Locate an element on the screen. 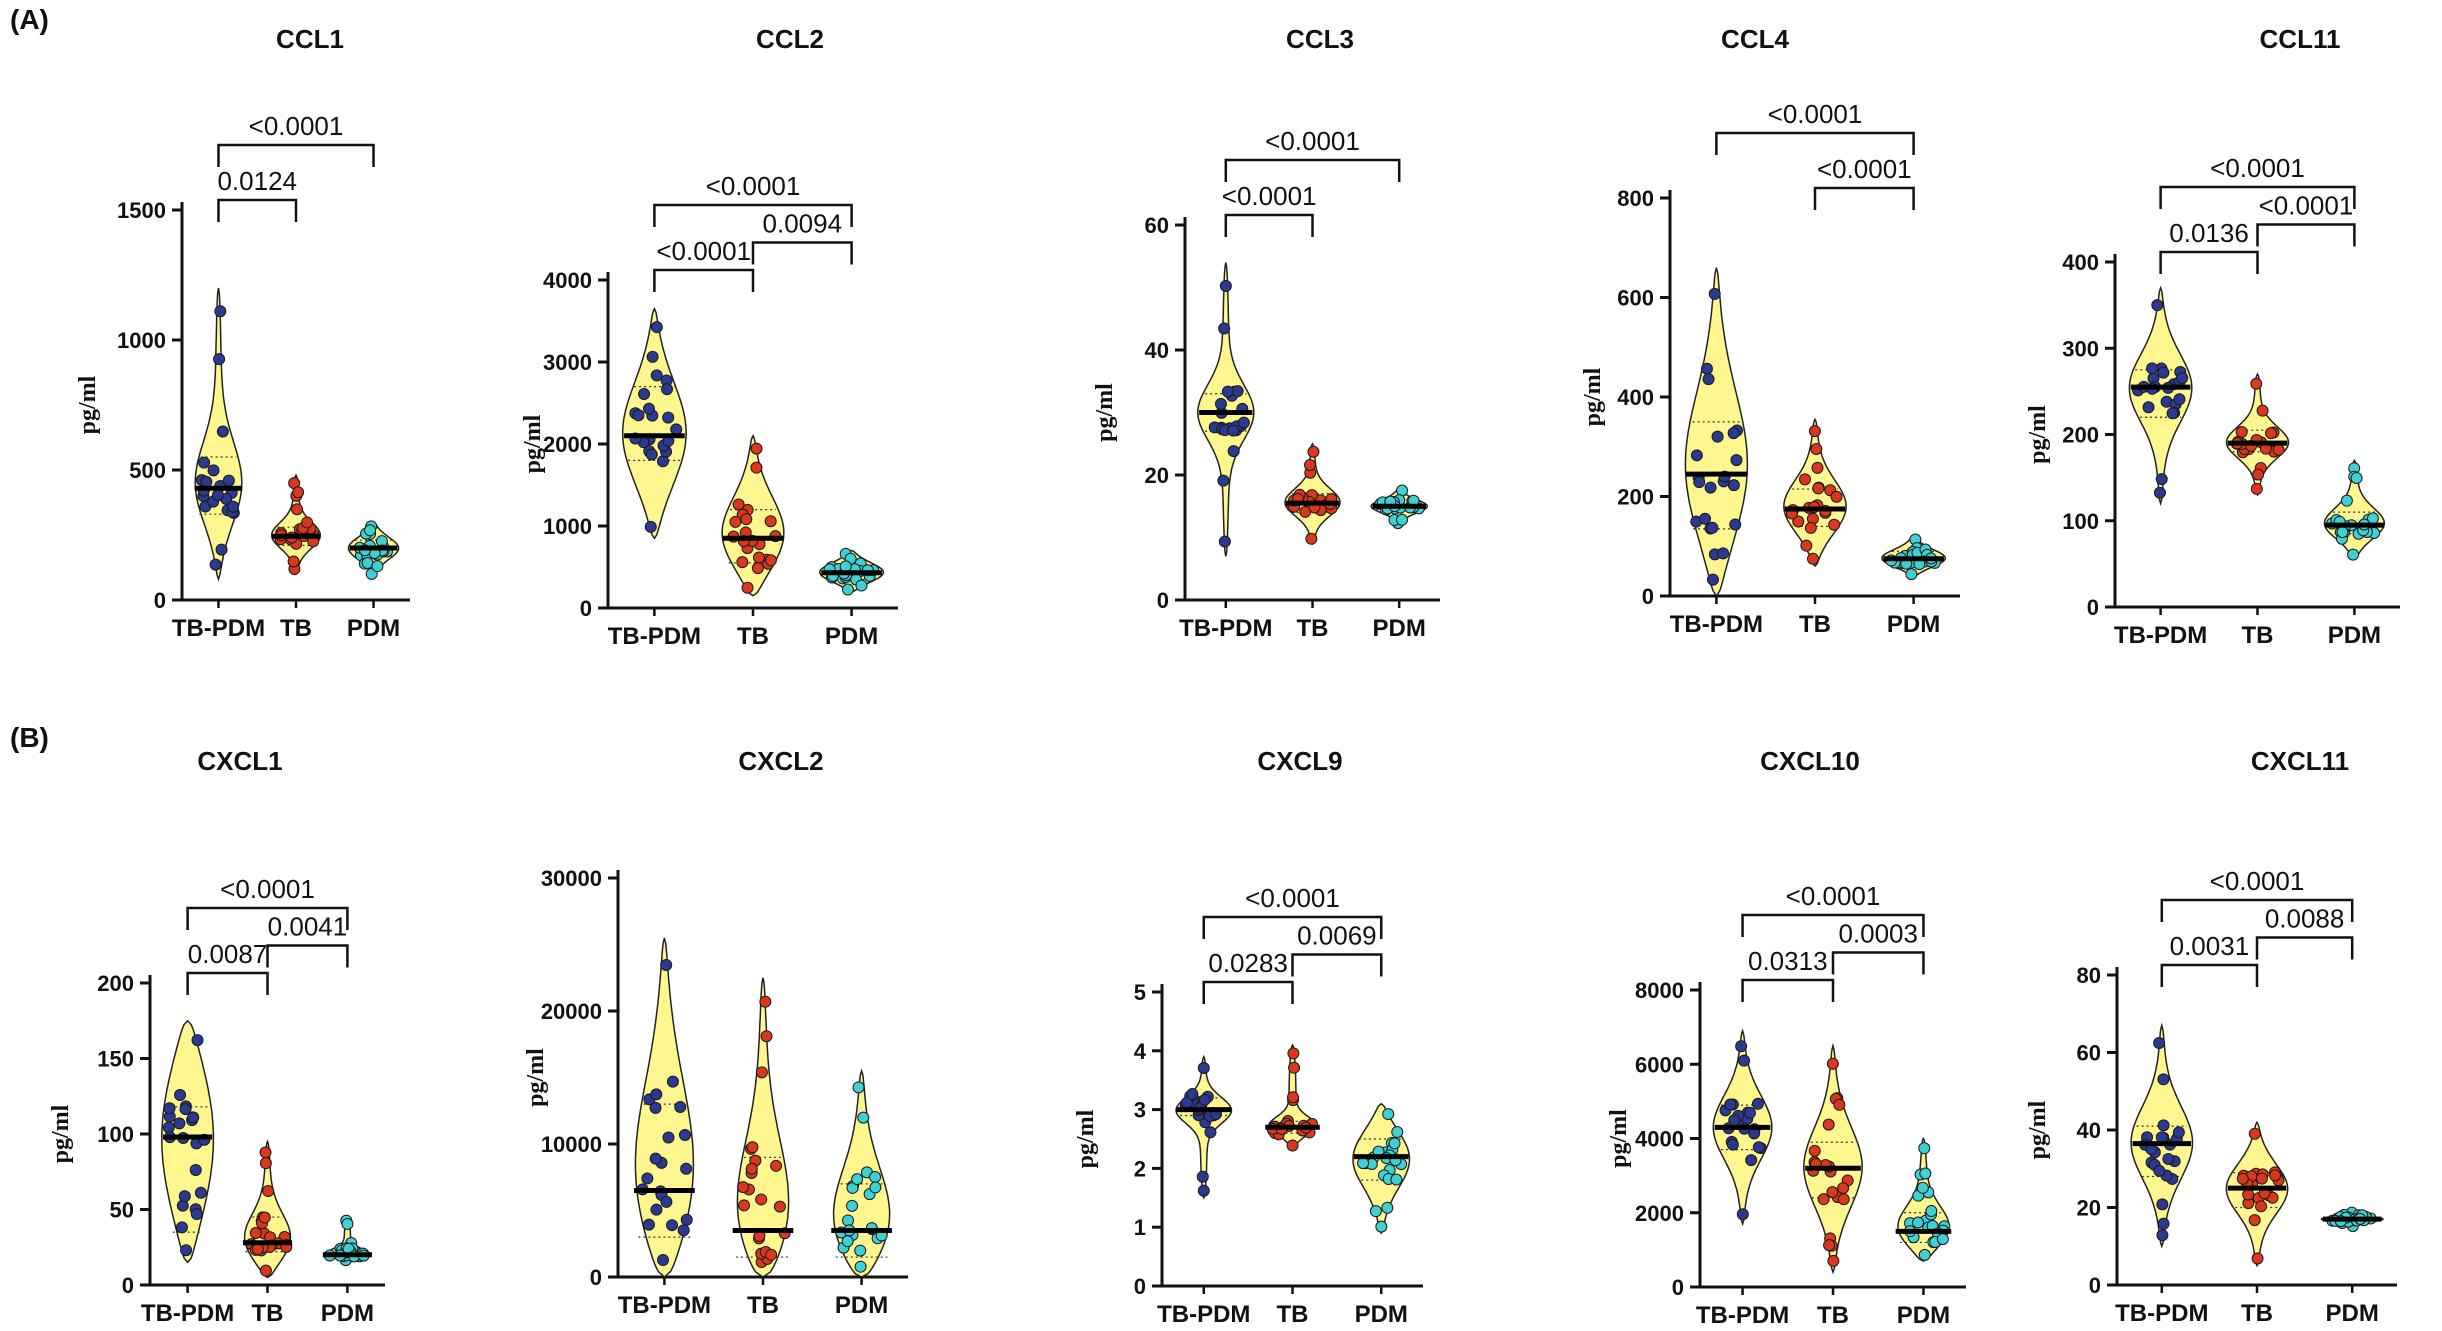 The image size is (2442, 1331). y-tick-label: 40 is located at coordinates (1157, 350).